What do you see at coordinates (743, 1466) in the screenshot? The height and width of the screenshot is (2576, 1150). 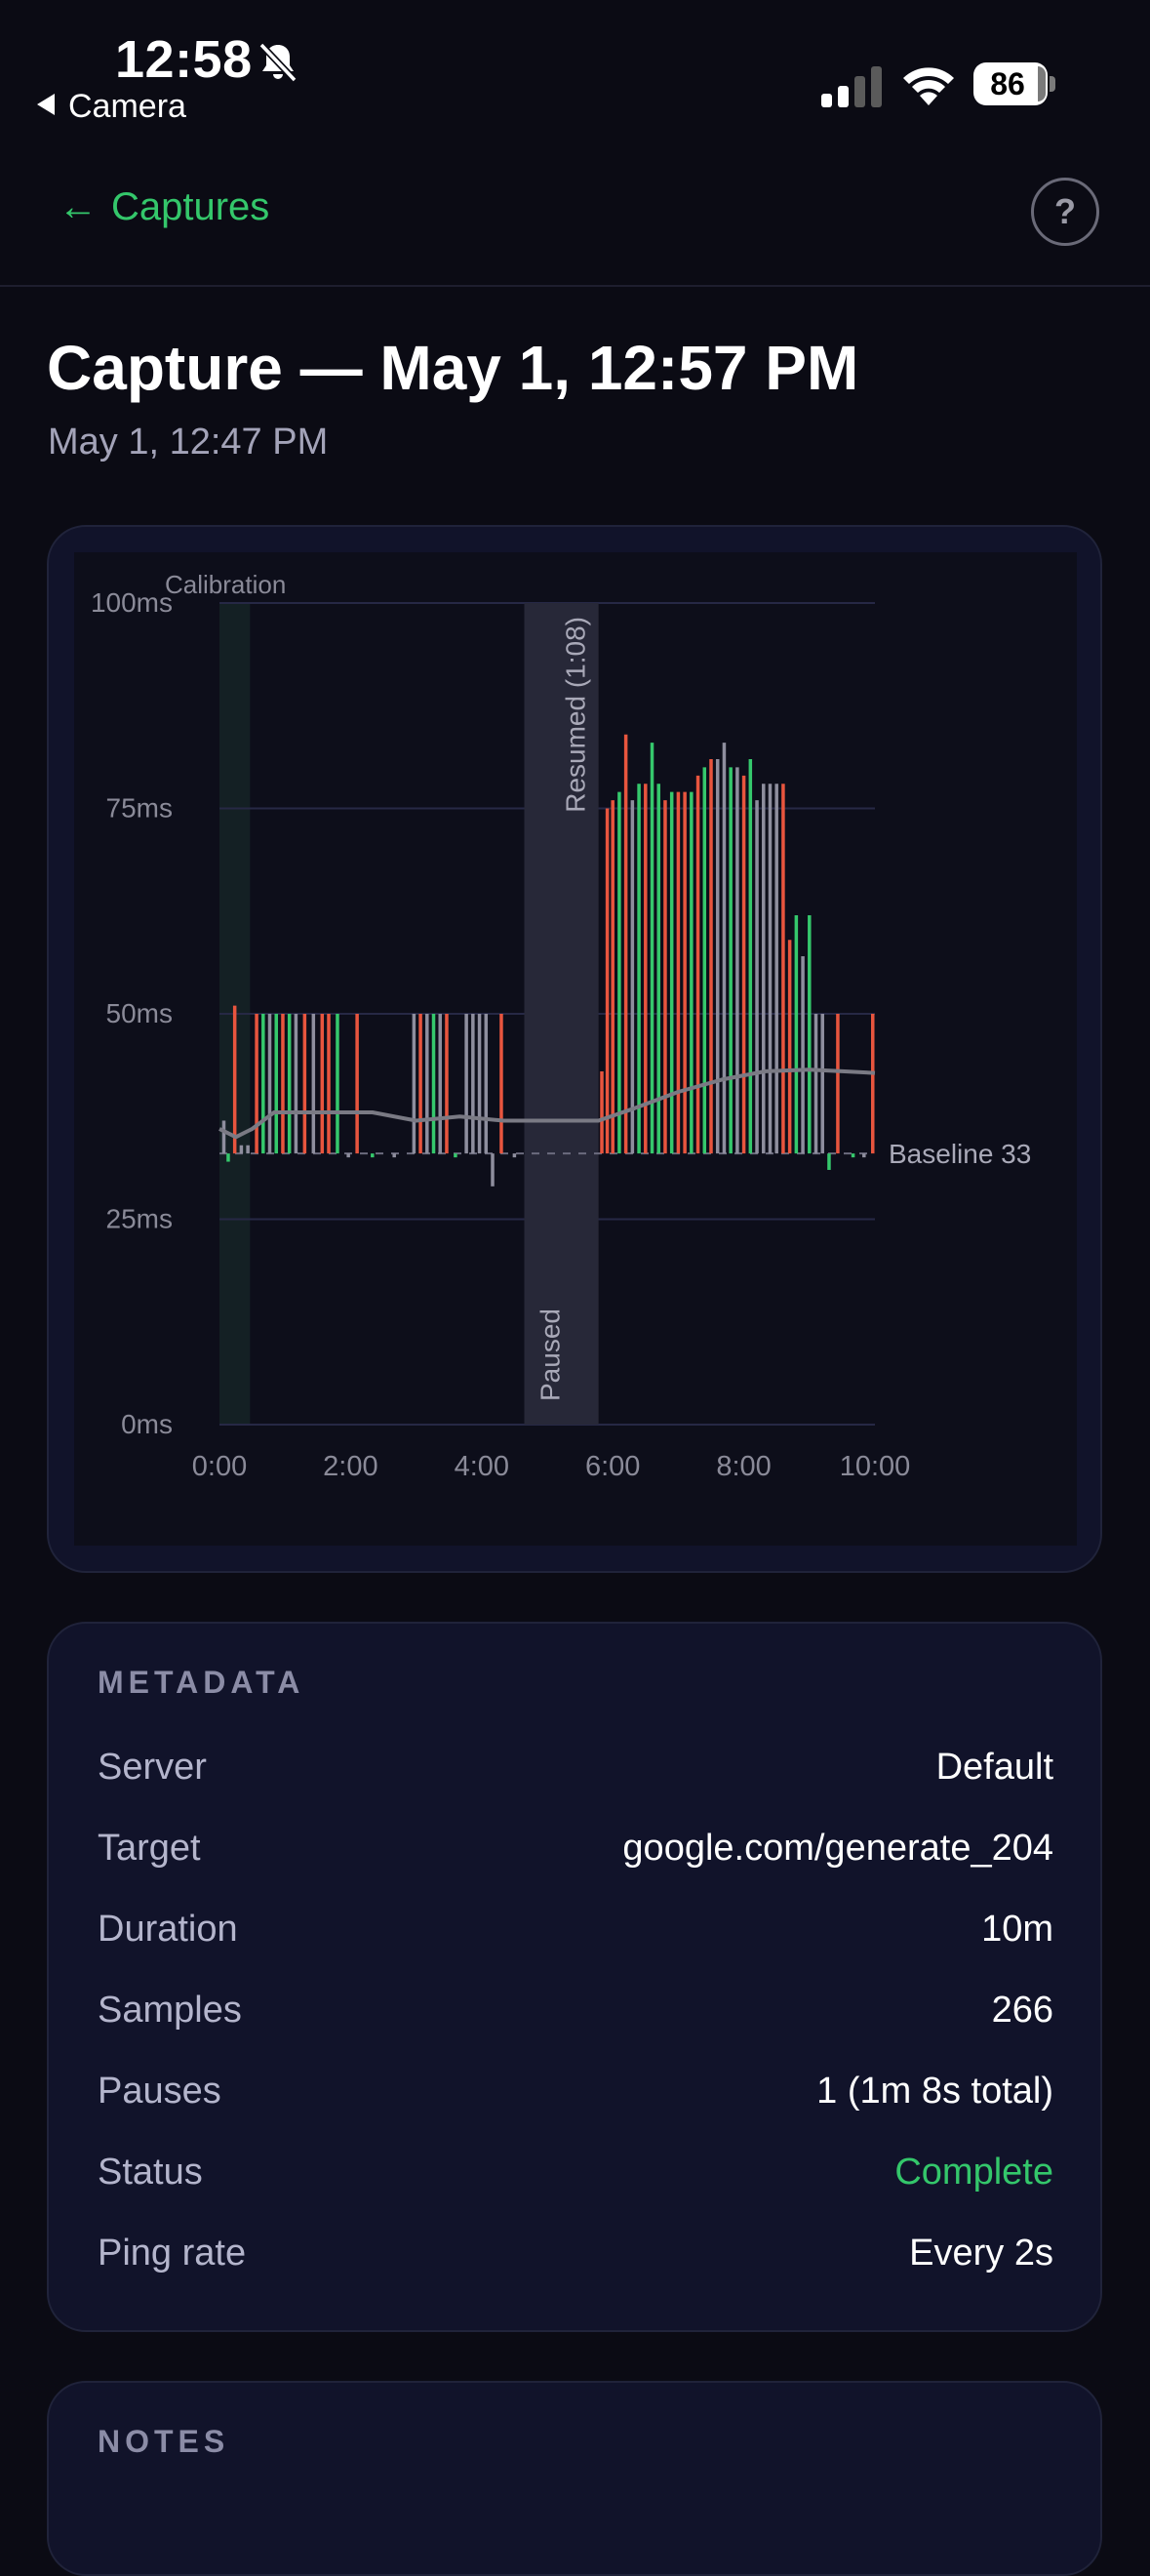 I see `x-tick-label: 8:00` at bounding box center [743, 1466].